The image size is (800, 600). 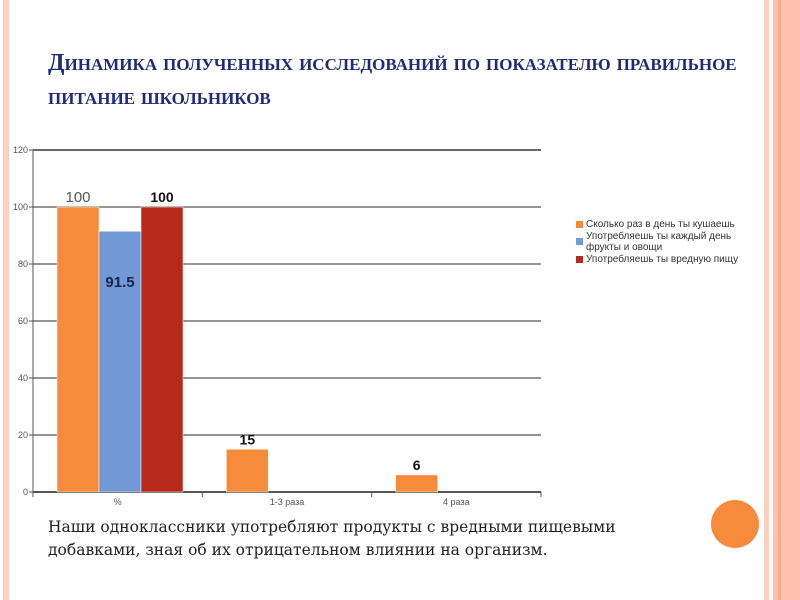 I want to click on y-tick-label: 40, so click(x=23, y=378).